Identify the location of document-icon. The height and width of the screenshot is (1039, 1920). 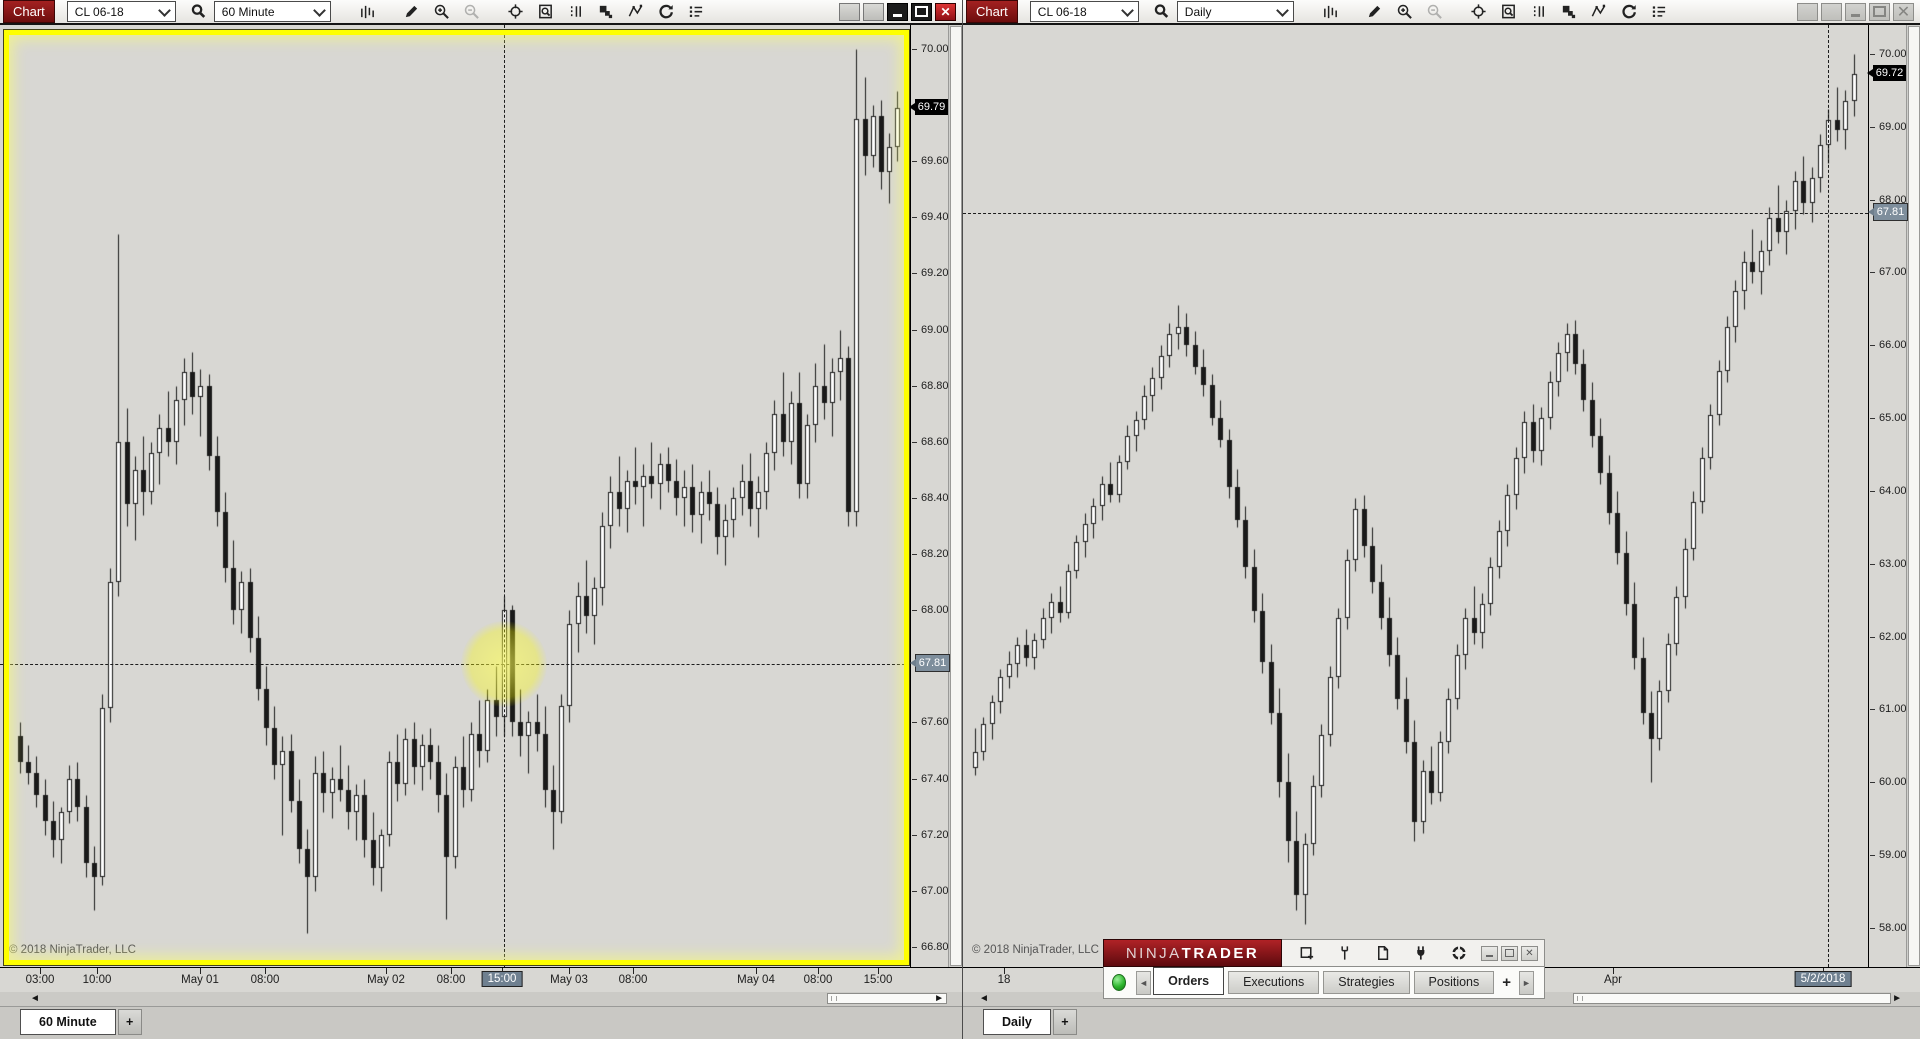
(1383, 953).